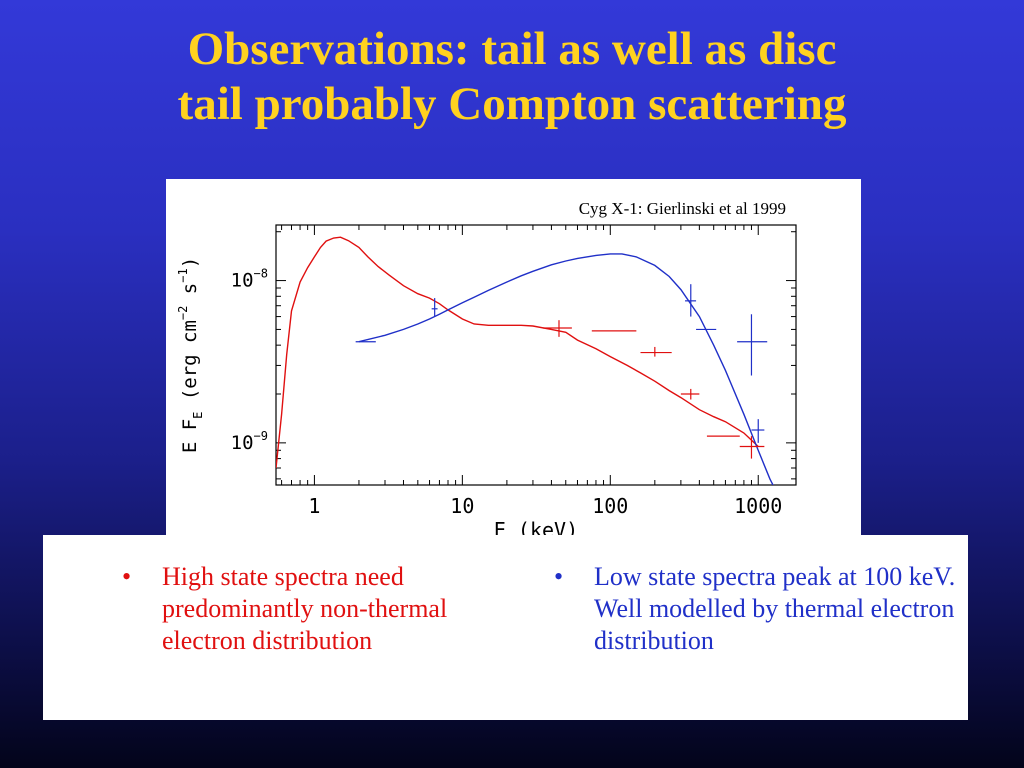 Image resolution: width=1024 pixels, height=768 pixels. I want to click on x-tick-label: 10, so click(462, 506).